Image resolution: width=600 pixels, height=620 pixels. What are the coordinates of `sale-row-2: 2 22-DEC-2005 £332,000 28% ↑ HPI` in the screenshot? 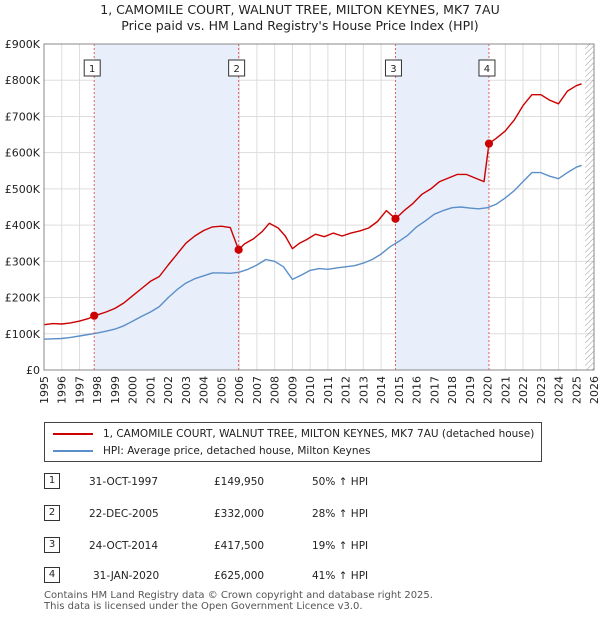 It's located at (300, 514).